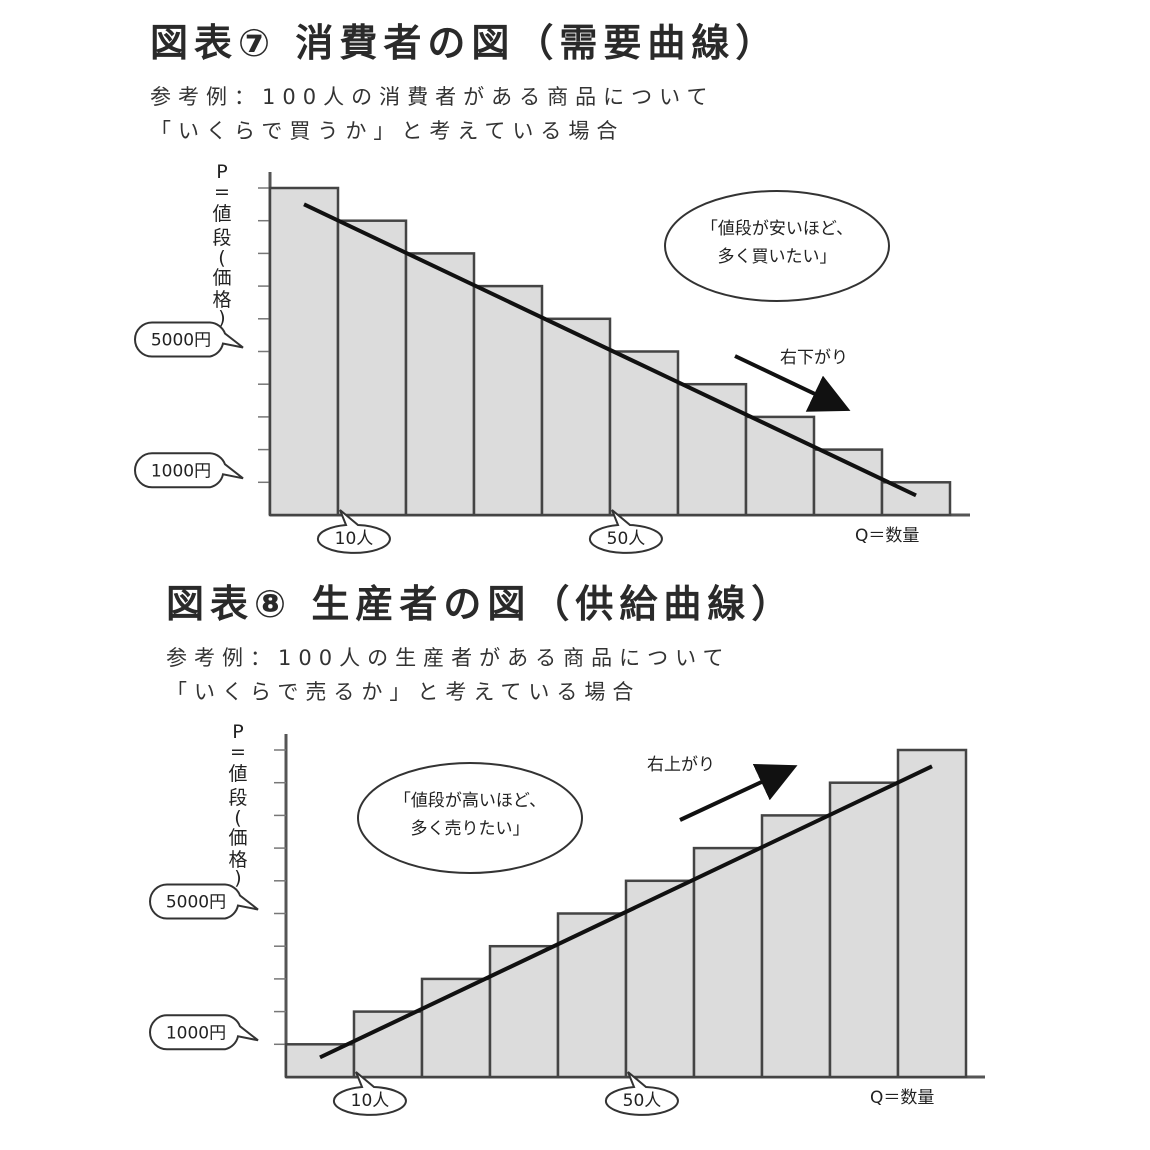 The image size is (1150, 1150). What do you see at coordinates (403, 692) in the screenshot?
I see `chart8-subtitle-line2: 「いくらで売るか」と考えている場合` at bounding box center [403, 692].